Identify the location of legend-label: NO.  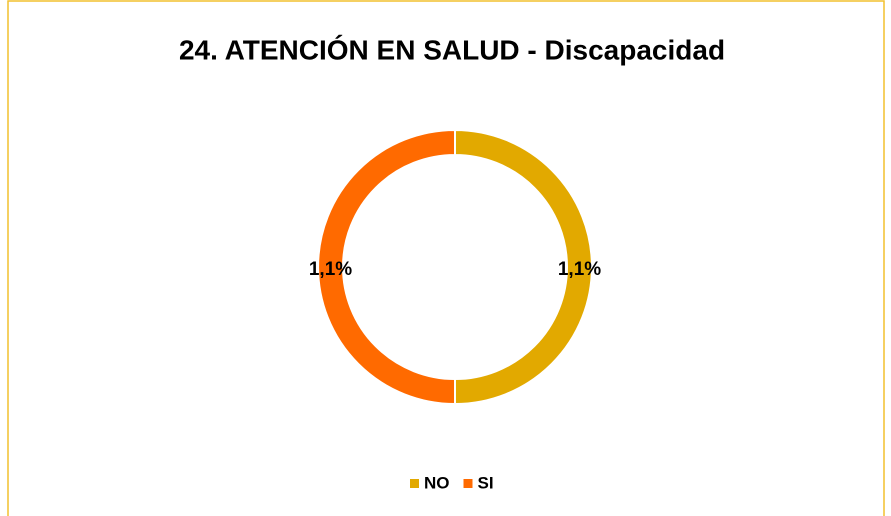
(437, 482).